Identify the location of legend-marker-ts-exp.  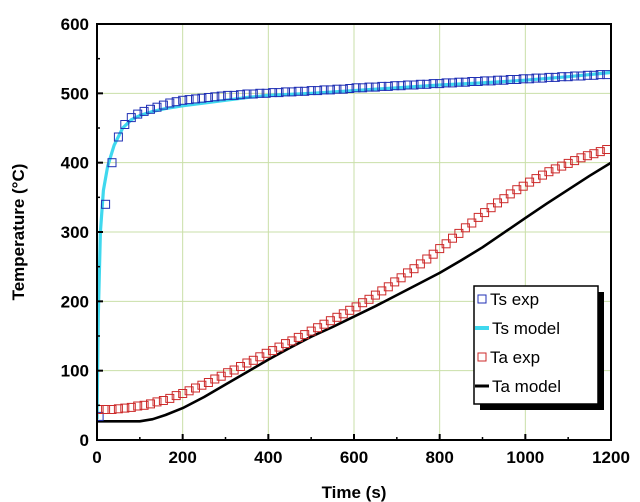
(482, 299).